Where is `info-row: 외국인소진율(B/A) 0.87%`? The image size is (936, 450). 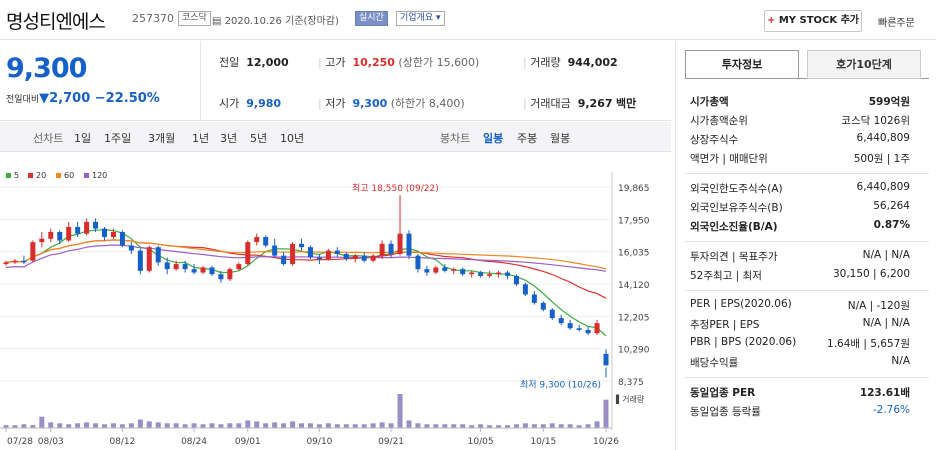 info-row: 외국인소진율(B/A) 0.87% is located at coordinates (800, 226).